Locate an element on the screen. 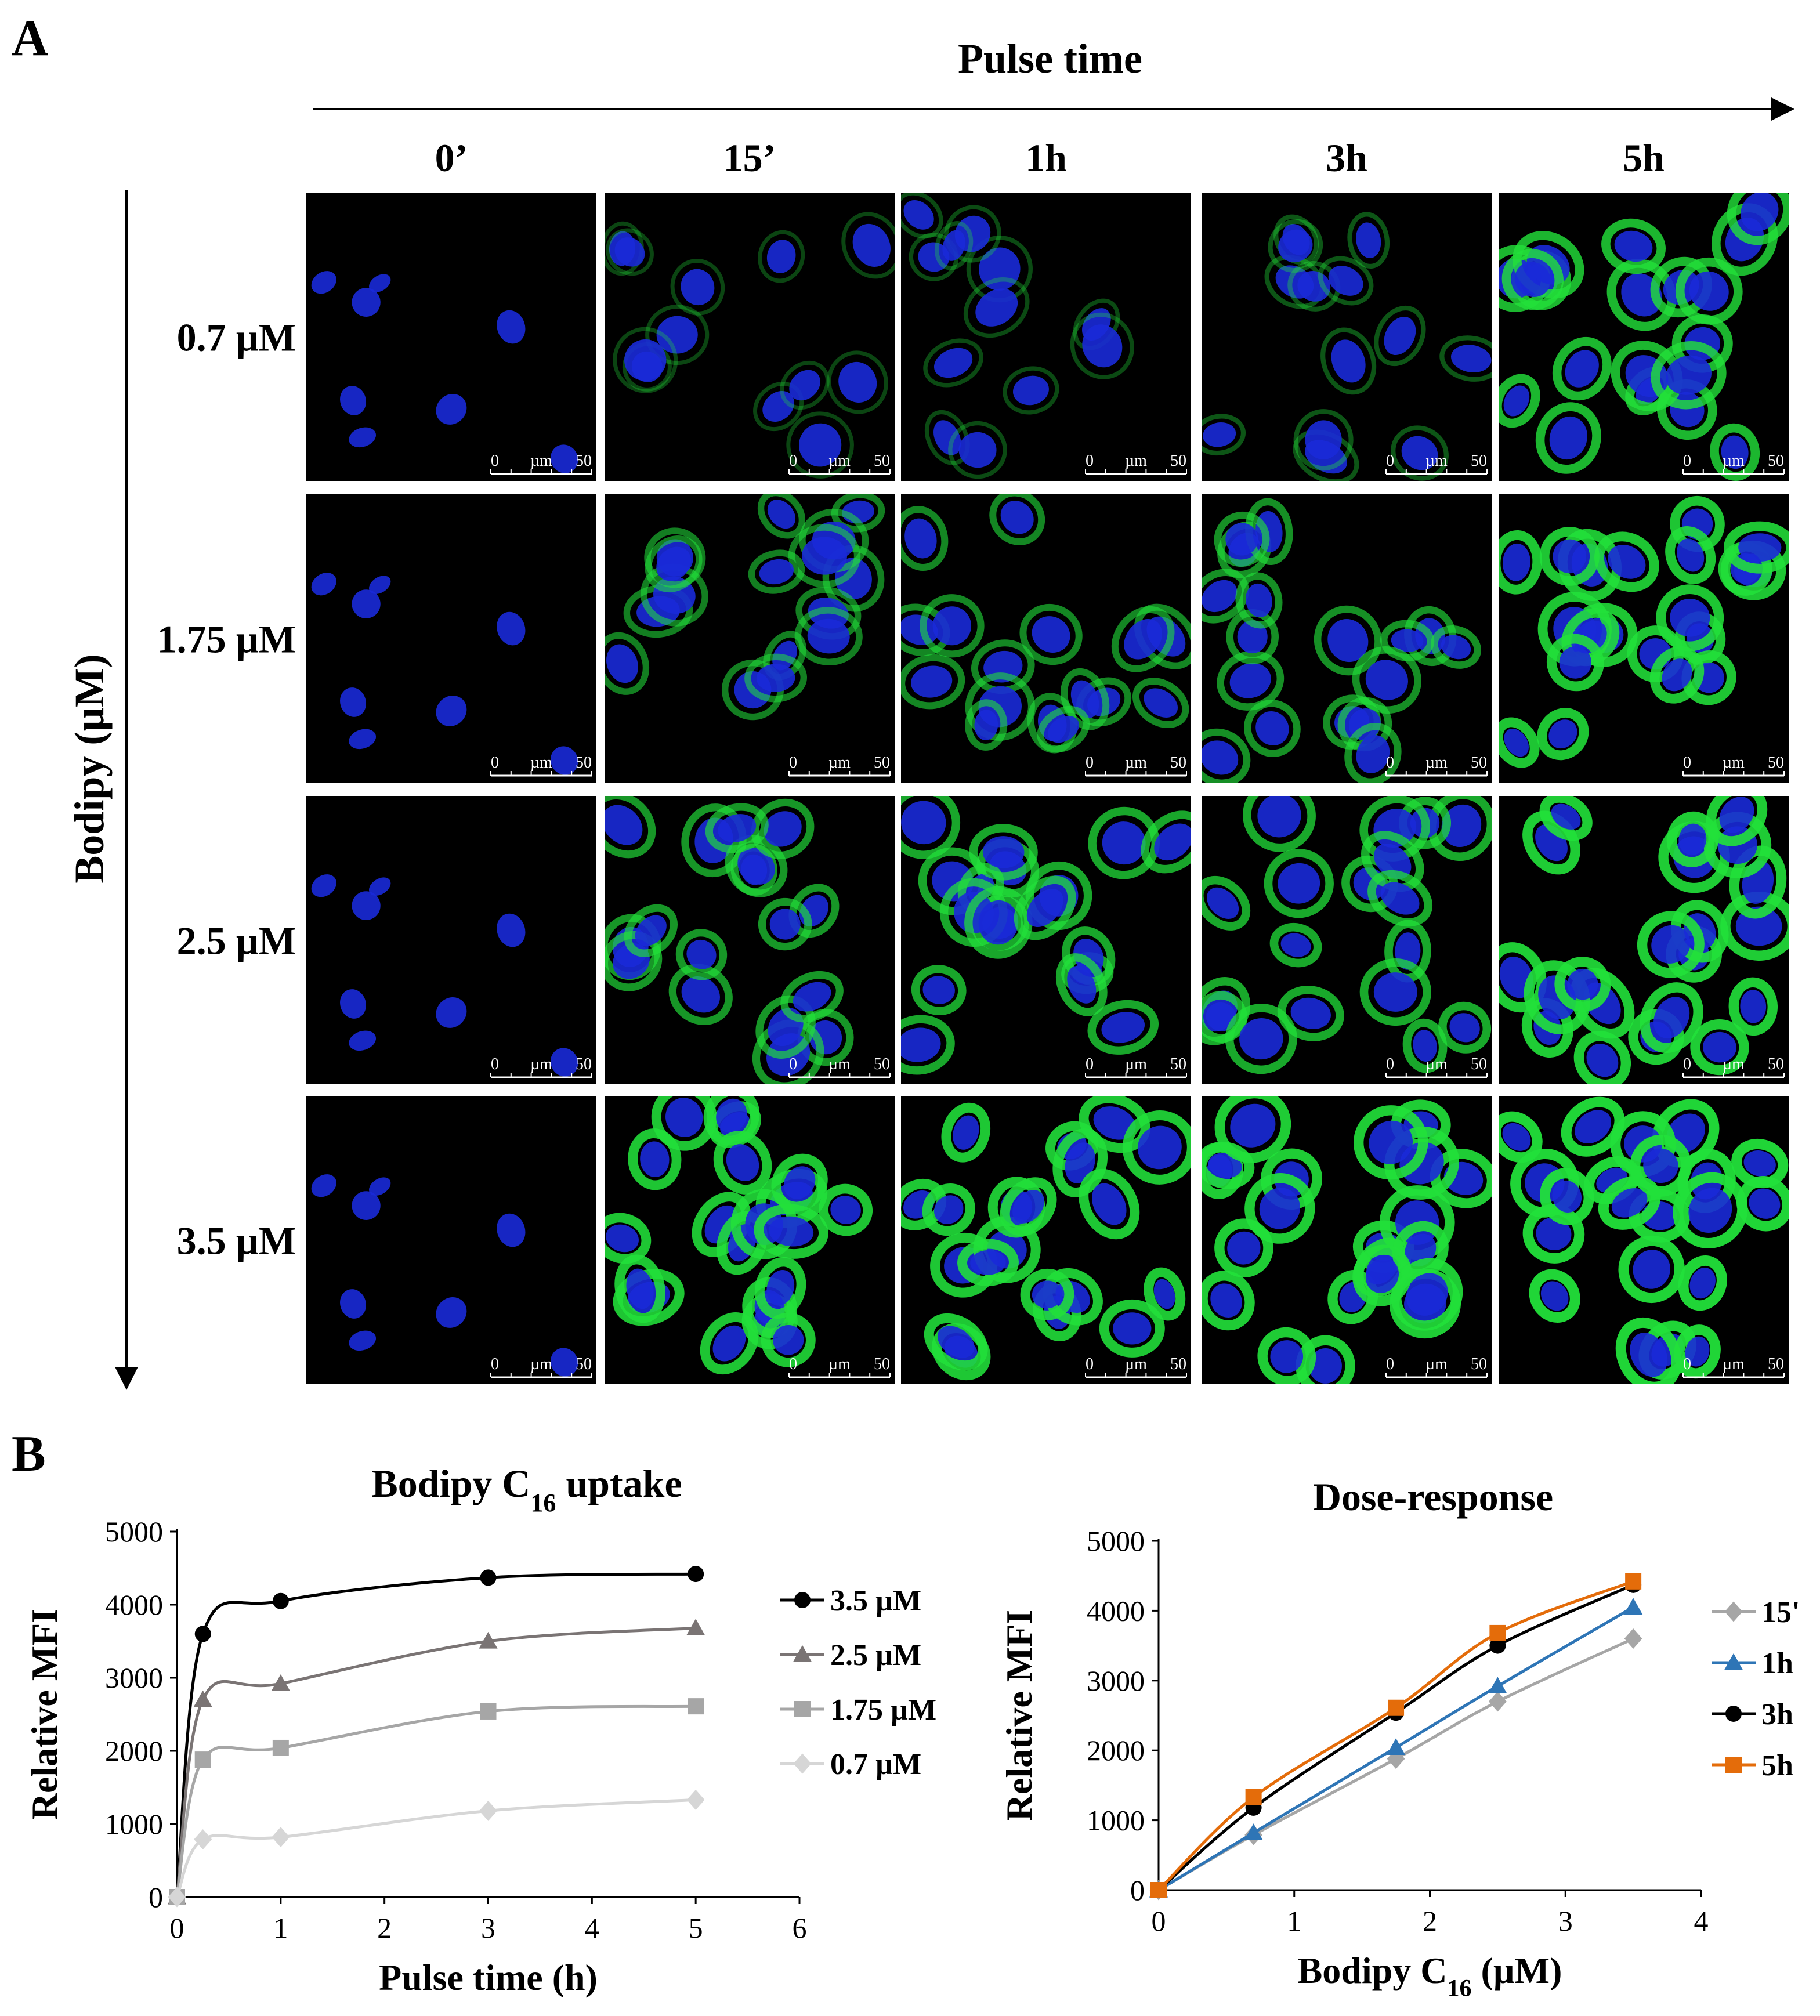 The width and height of the screenshot is (1820, 2016). x-tick-label: 2 is located at coordinates (384, 1928).